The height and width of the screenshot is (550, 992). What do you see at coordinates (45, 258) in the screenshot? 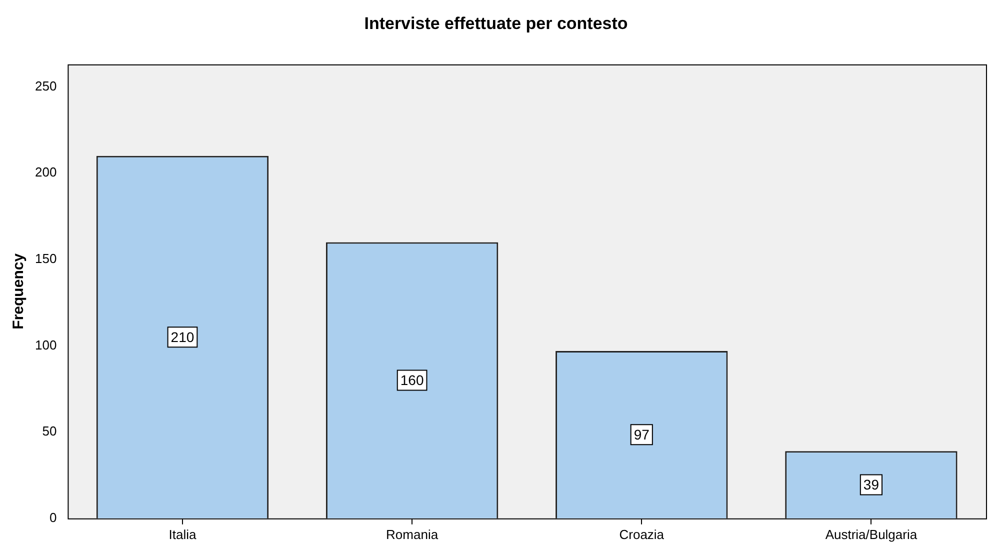
I see `y-tick-label: 150` at bounding box center [45, 258].